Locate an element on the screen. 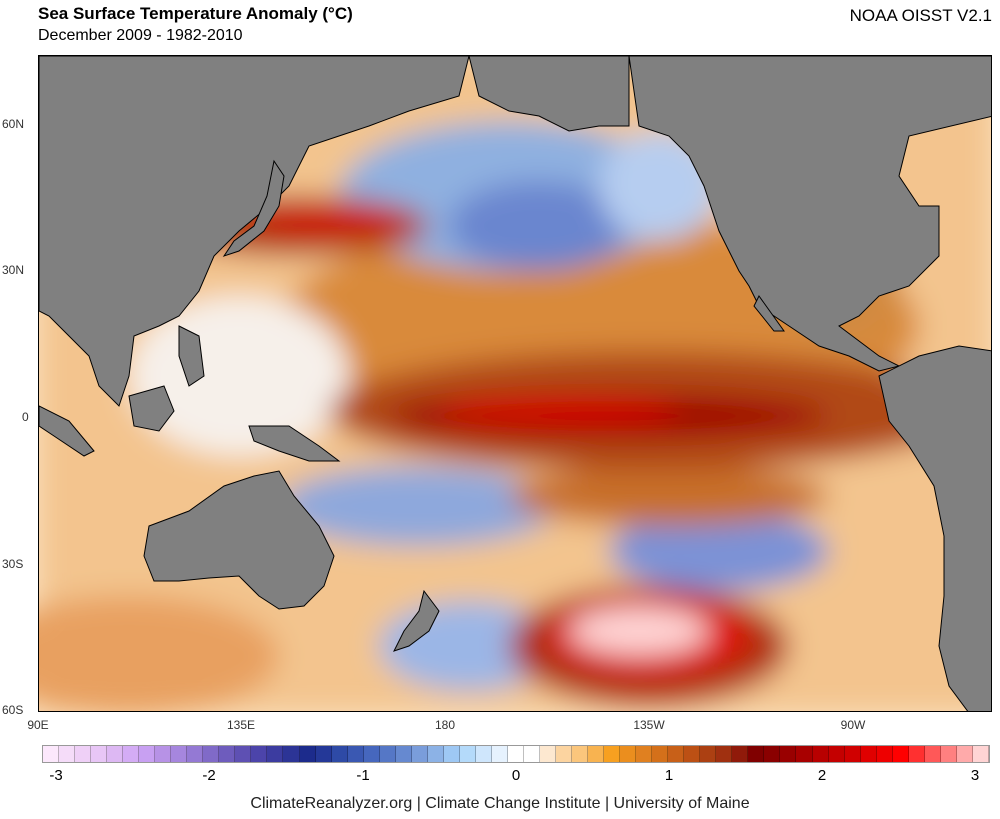 The width and height of the screenshot is (1000, 819). north-america is located at coordinates (809, 214).